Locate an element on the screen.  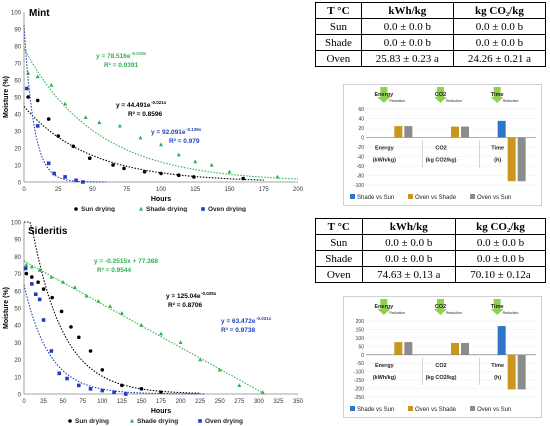
category-unit: (h) is located at coordinates (497, 378).